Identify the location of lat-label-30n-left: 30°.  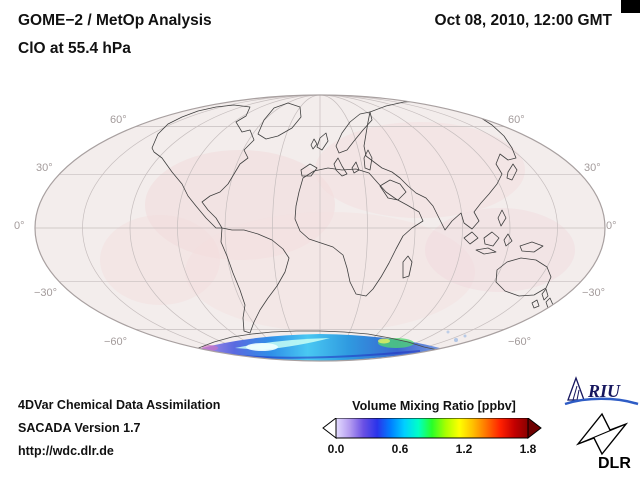
(44, 168).